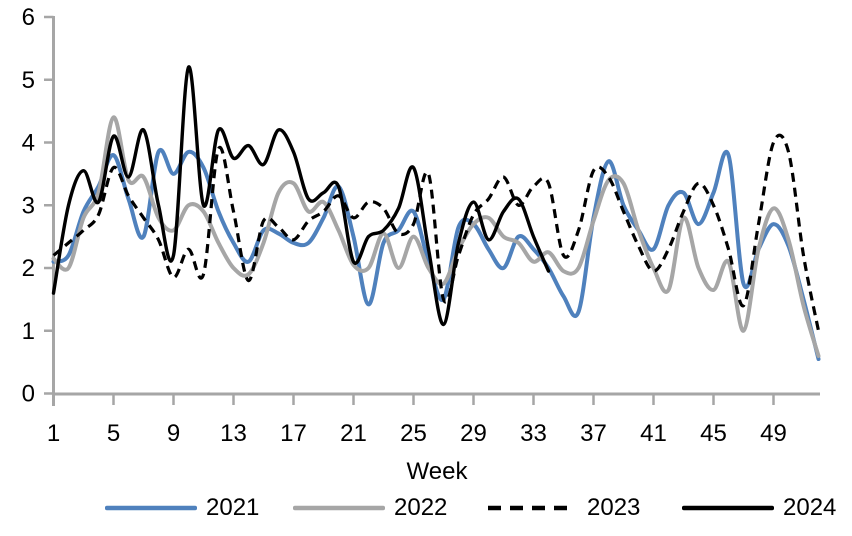 The image size is (852, 536). I want to click on legend-item-2024: 2024, so click(759, 508).